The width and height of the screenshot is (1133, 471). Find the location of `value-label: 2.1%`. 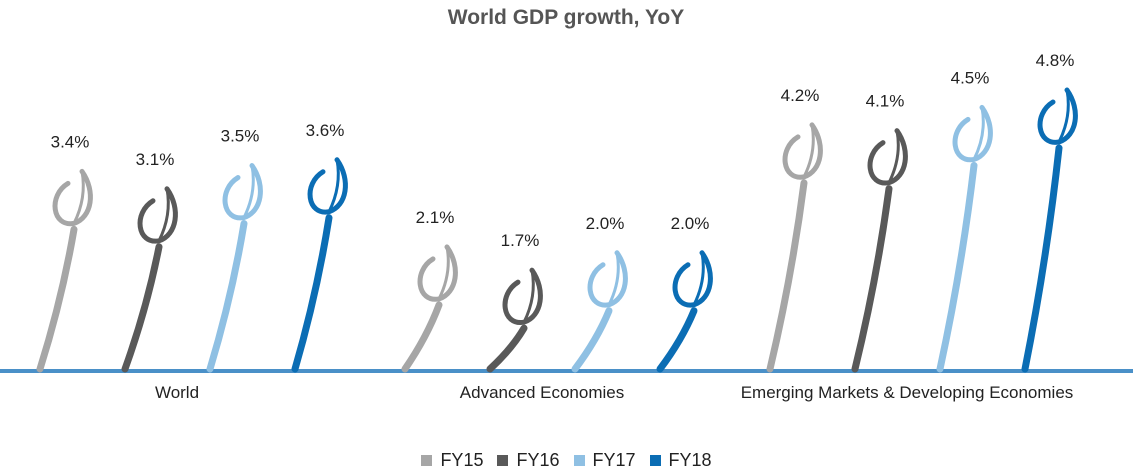

value-label: 2.1% is located at coordinates (435, 217).